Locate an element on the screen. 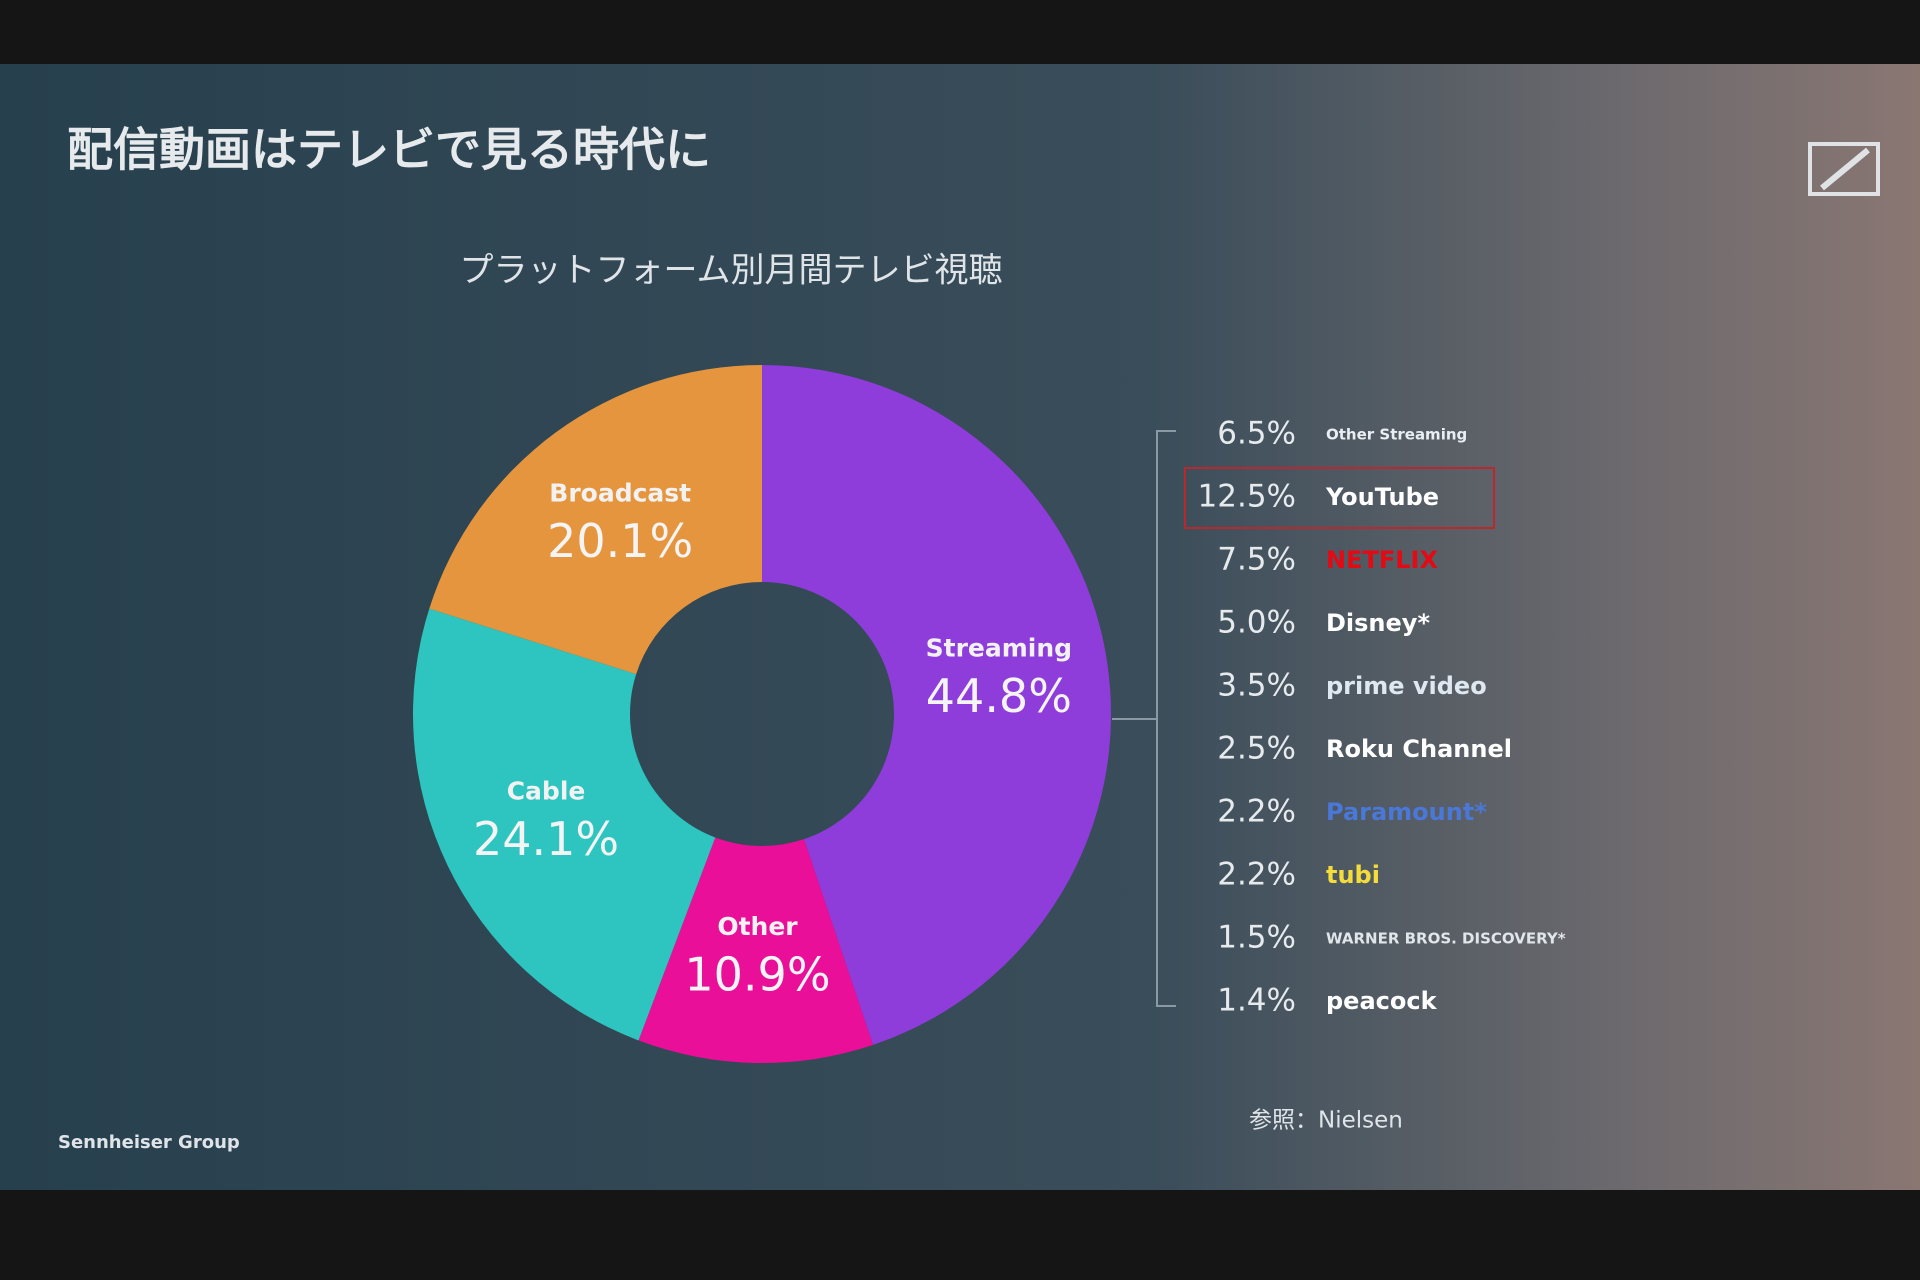 The image size is (1920, 1280). breakdown-value: 7.5% is located at coordinates (1256, 560).